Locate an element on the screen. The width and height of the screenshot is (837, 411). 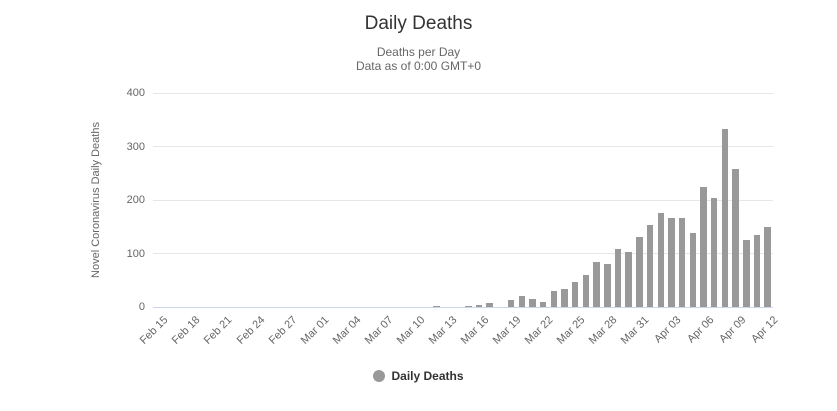
x-axis-tick-label: Apr 12 is located at coordinates (764, 330).